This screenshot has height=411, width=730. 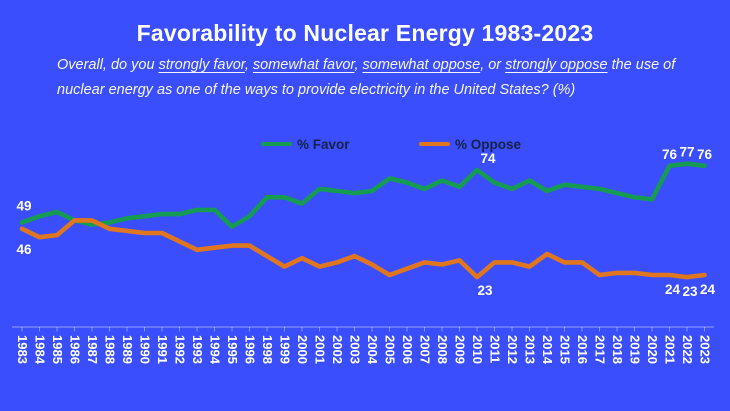 What do you see at coordinates (600, 349) in the screenshot?
I see `x-axis-label: 2017` at bounding box center [600, 349].